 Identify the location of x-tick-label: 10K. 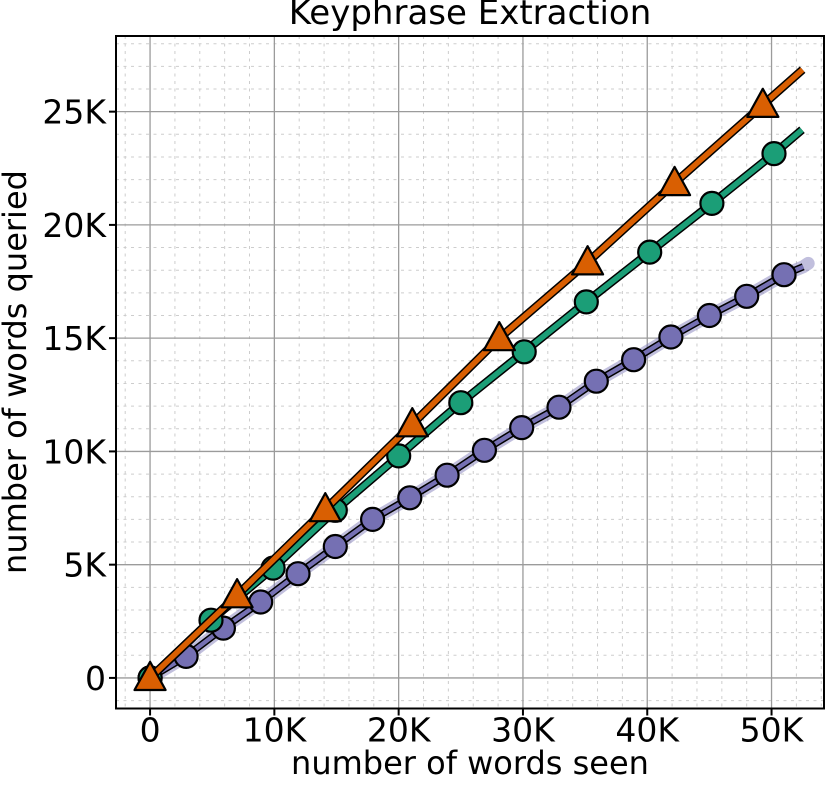
(275, 730).